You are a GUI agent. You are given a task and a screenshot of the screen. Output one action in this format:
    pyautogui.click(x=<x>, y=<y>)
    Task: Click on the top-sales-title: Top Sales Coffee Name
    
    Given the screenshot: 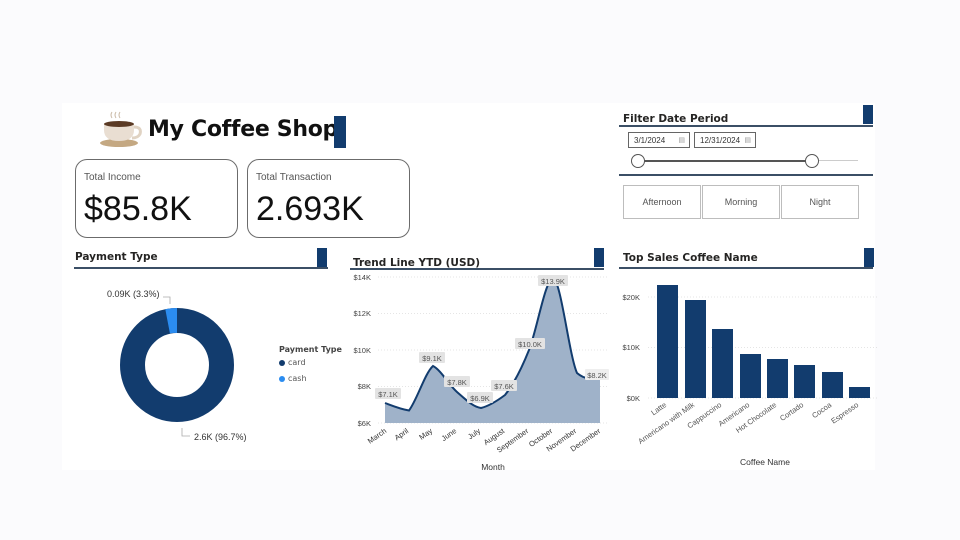 What is the action you would take?
    pyautogui.click(x=690, y=258)
    